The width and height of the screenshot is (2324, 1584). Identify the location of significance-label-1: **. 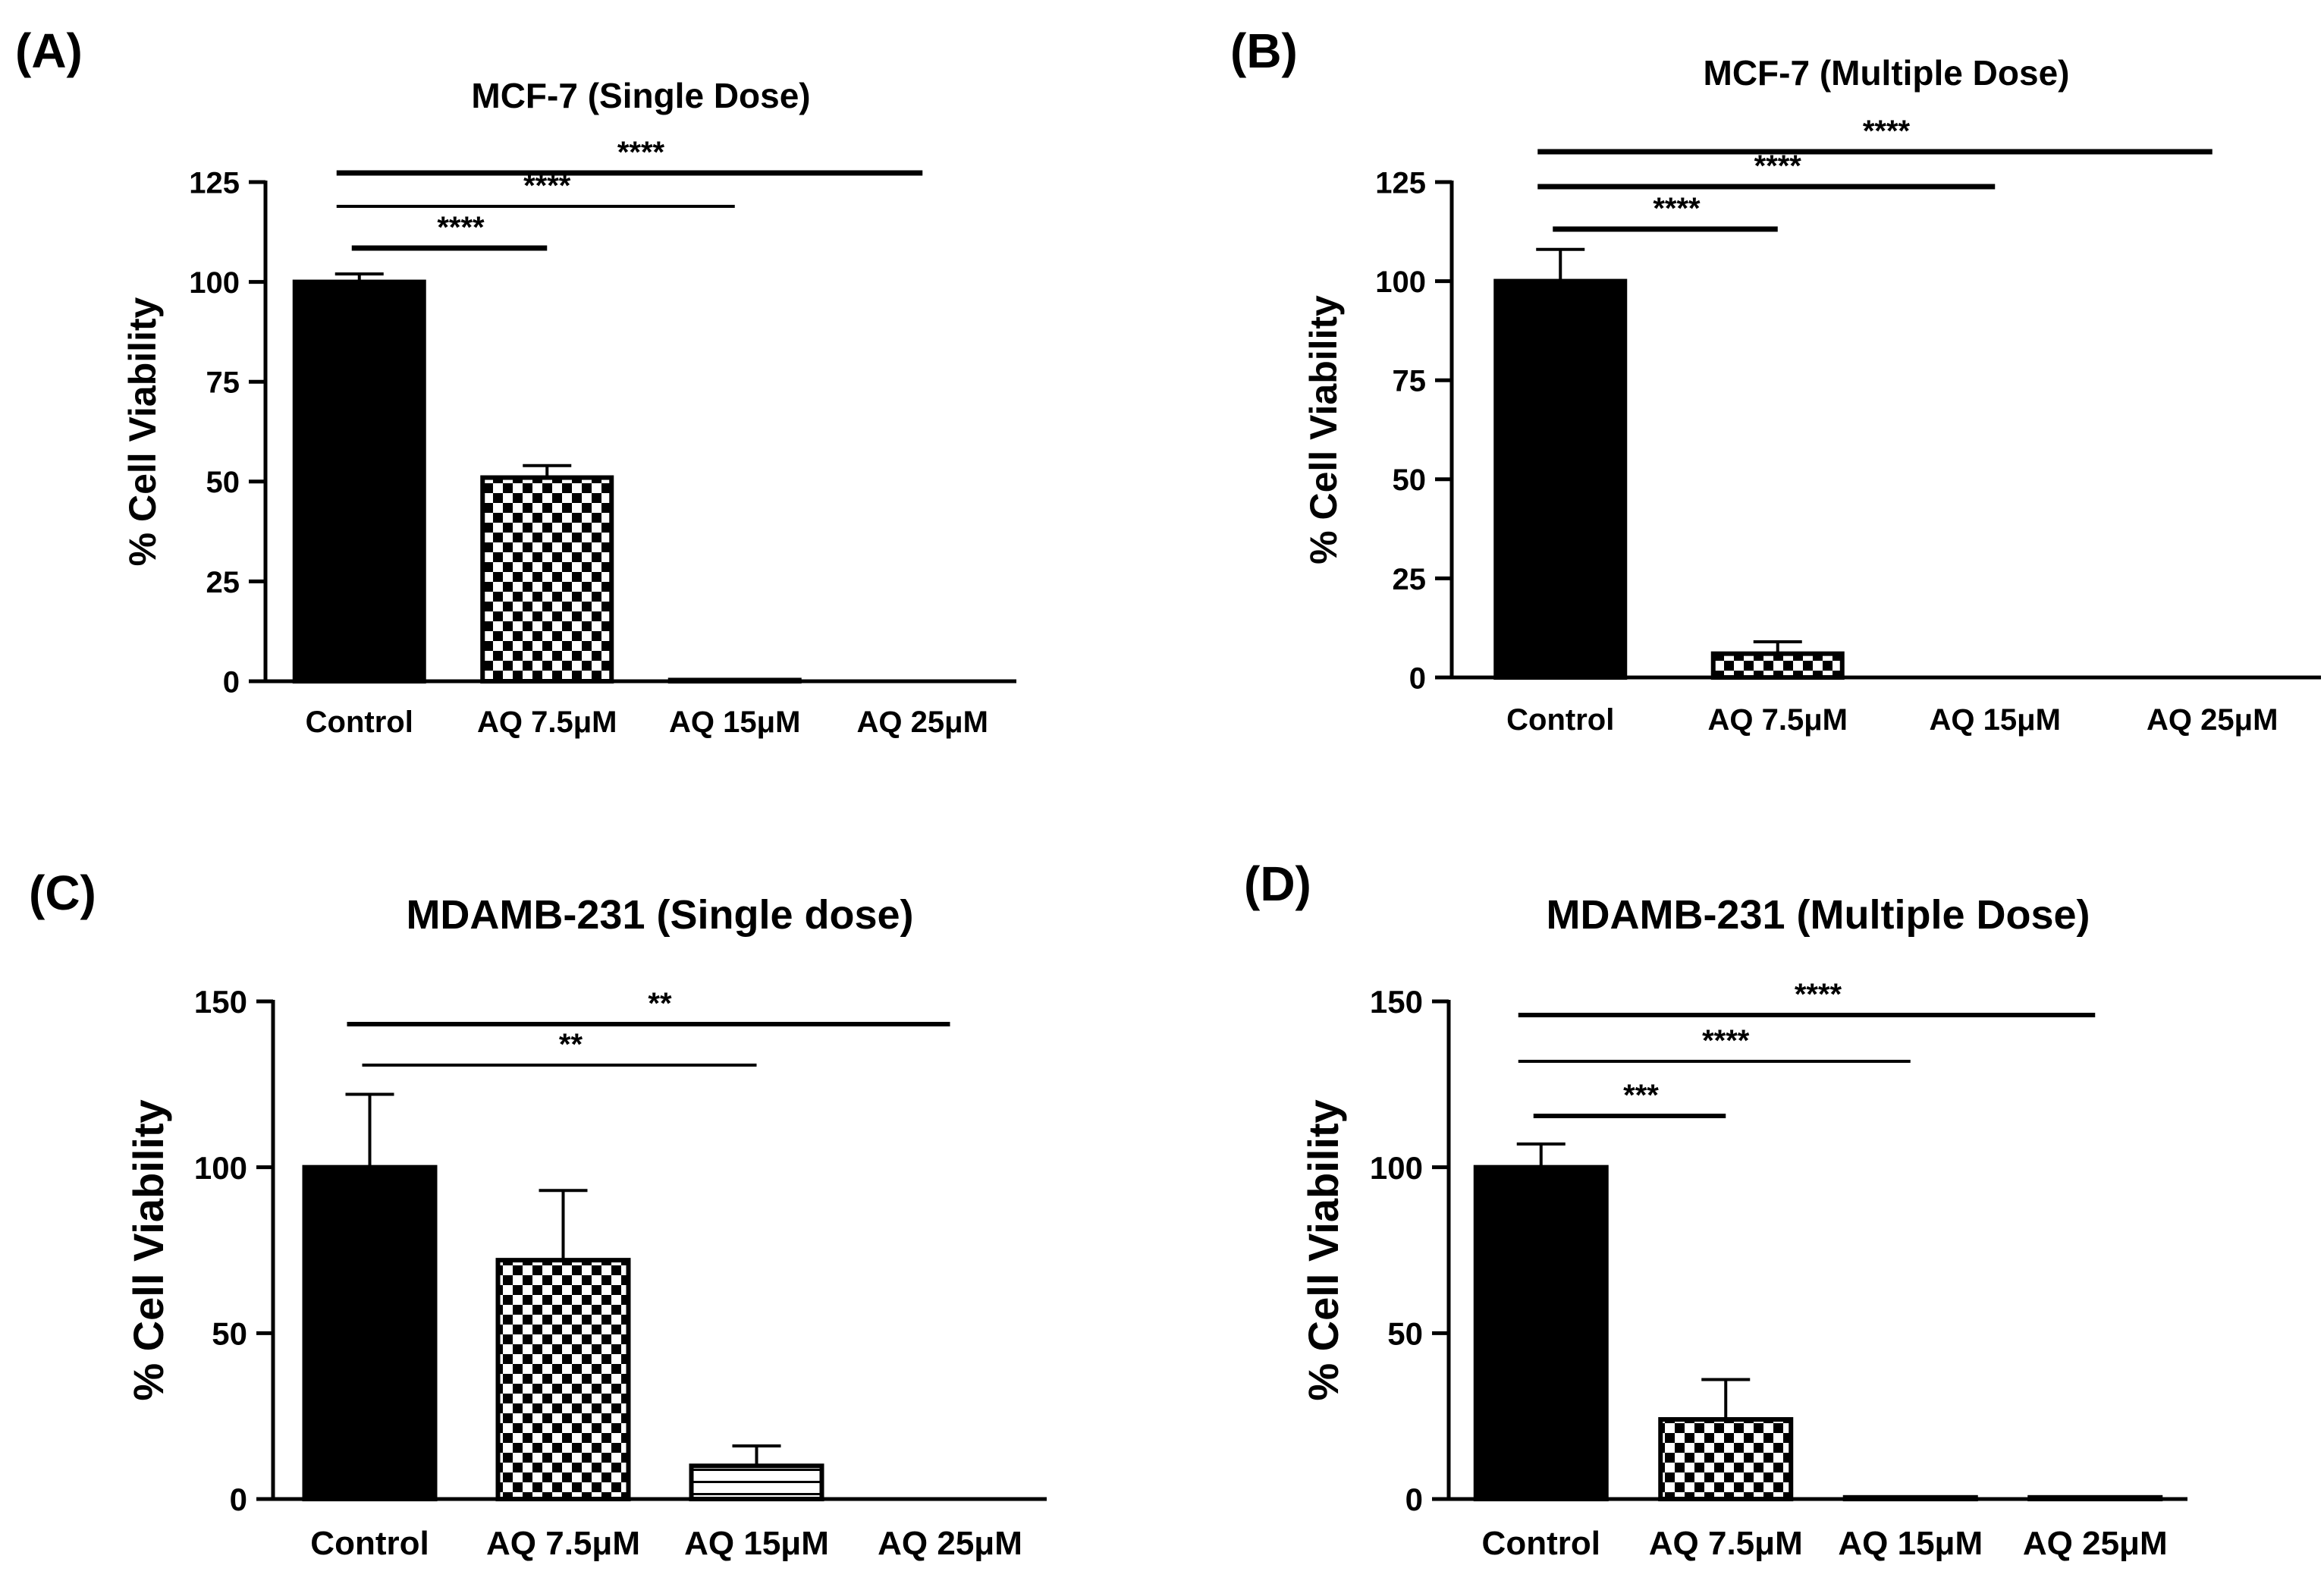
(571, 1044).